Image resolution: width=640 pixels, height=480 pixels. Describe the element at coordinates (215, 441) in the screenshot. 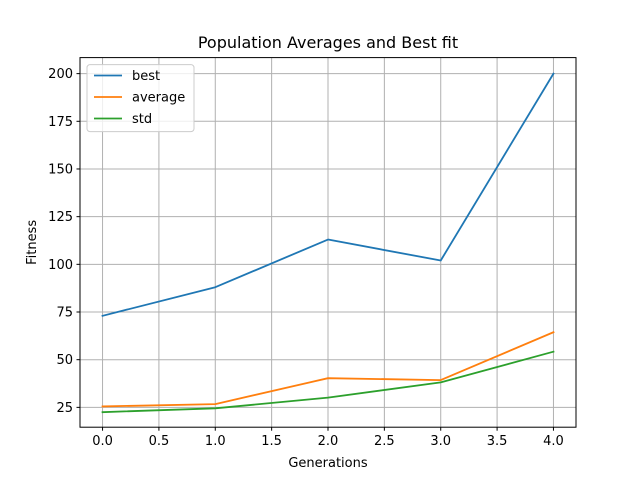

I see `x-tick-label: 1.0` at that location.